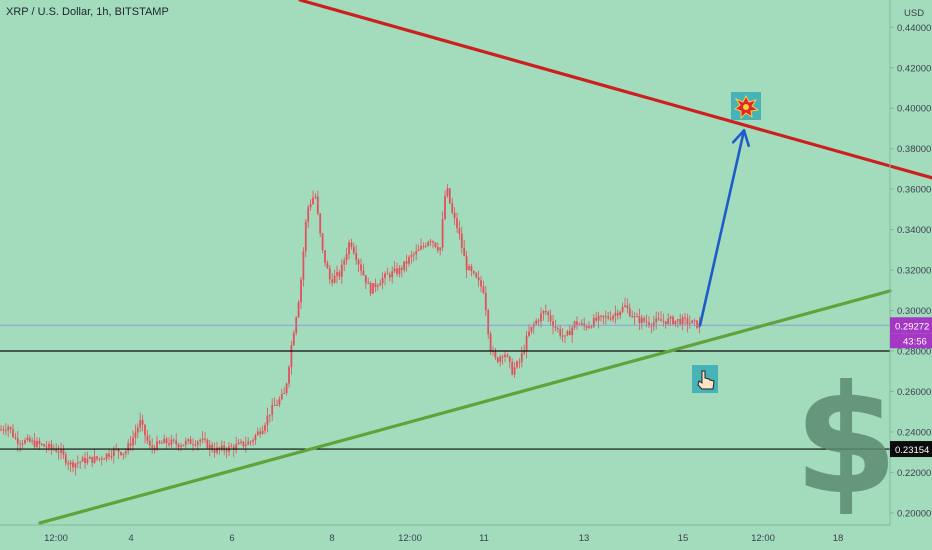 The image size is (932, 550). Describe the element at coordinates (443, 538) in the screenshot. I see `time-axis-ticks: 12:00 4 6 8 12:00 11 13 15 12:00 18` at that location.